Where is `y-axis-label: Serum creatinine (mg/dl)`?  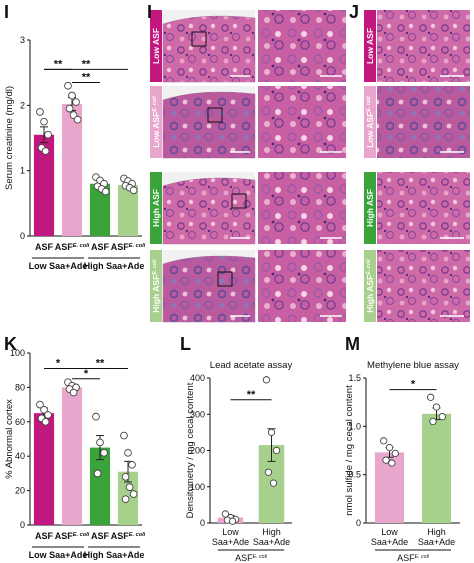
y-axis-label: Serum creatinine (mg/dl) is located at coordinates (9, 138).